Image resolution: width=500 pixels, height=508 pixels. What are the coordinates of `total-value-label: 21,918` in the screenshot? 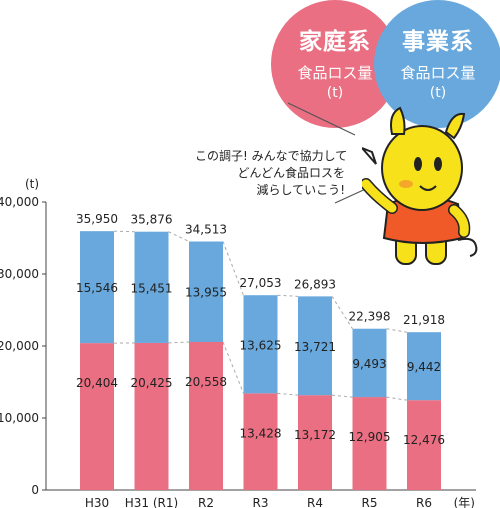 It's located at (424, 320).